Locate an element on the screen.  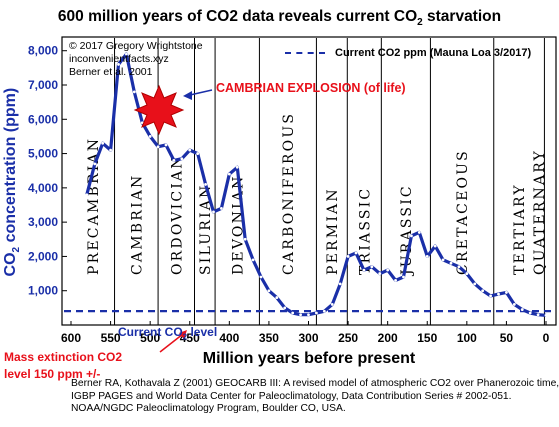
period-label: PERMIAN is located at coordinates (333, 231).